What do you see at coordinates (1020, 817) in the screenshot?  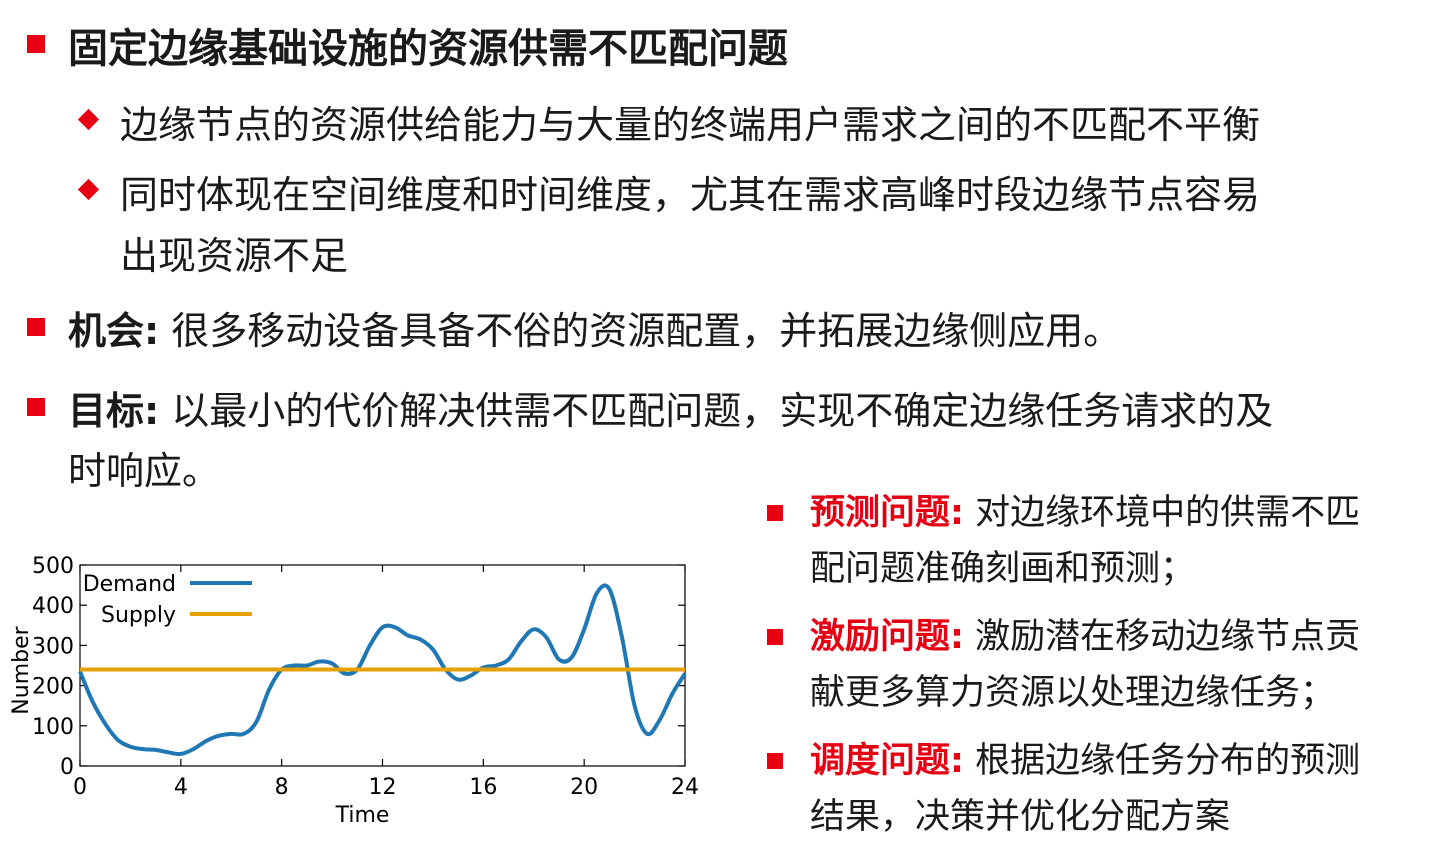 I see `problem-text-continued: 结果，决策并优化分配方案` at bounding box center [1020, 817].